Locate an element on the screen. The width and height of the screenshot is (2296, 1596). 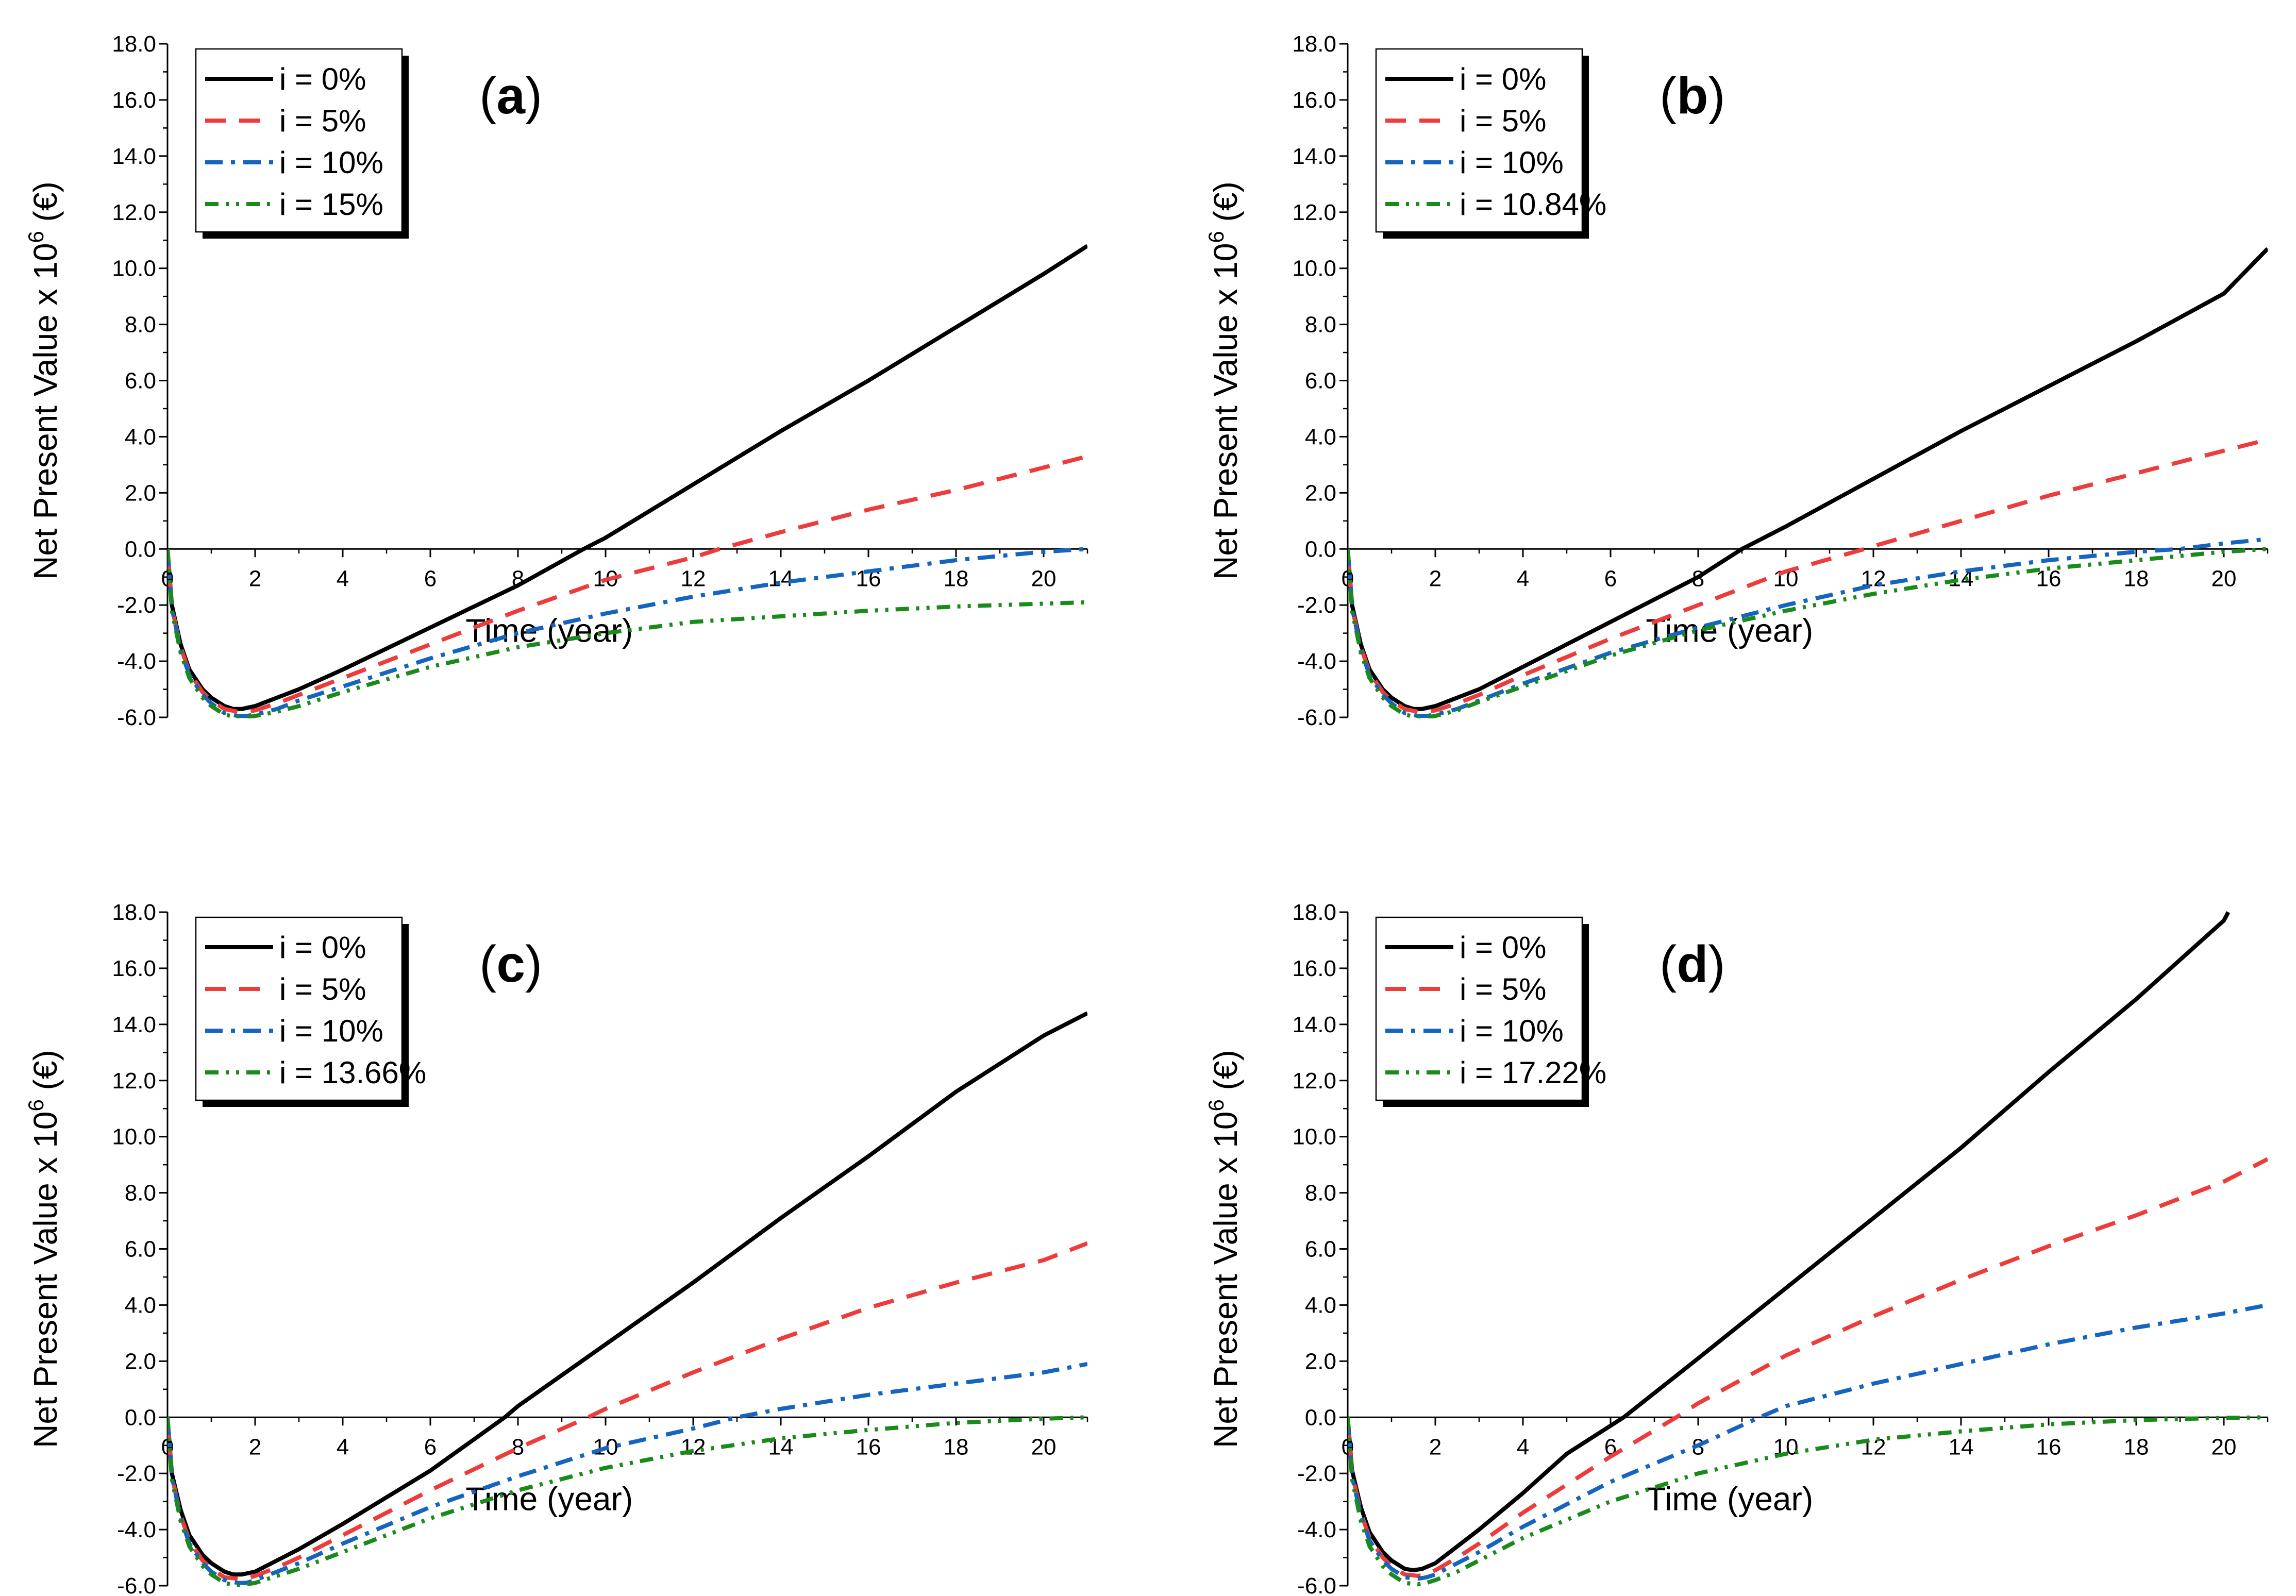
panel-label: (c) is located at coordinates (510, 964).